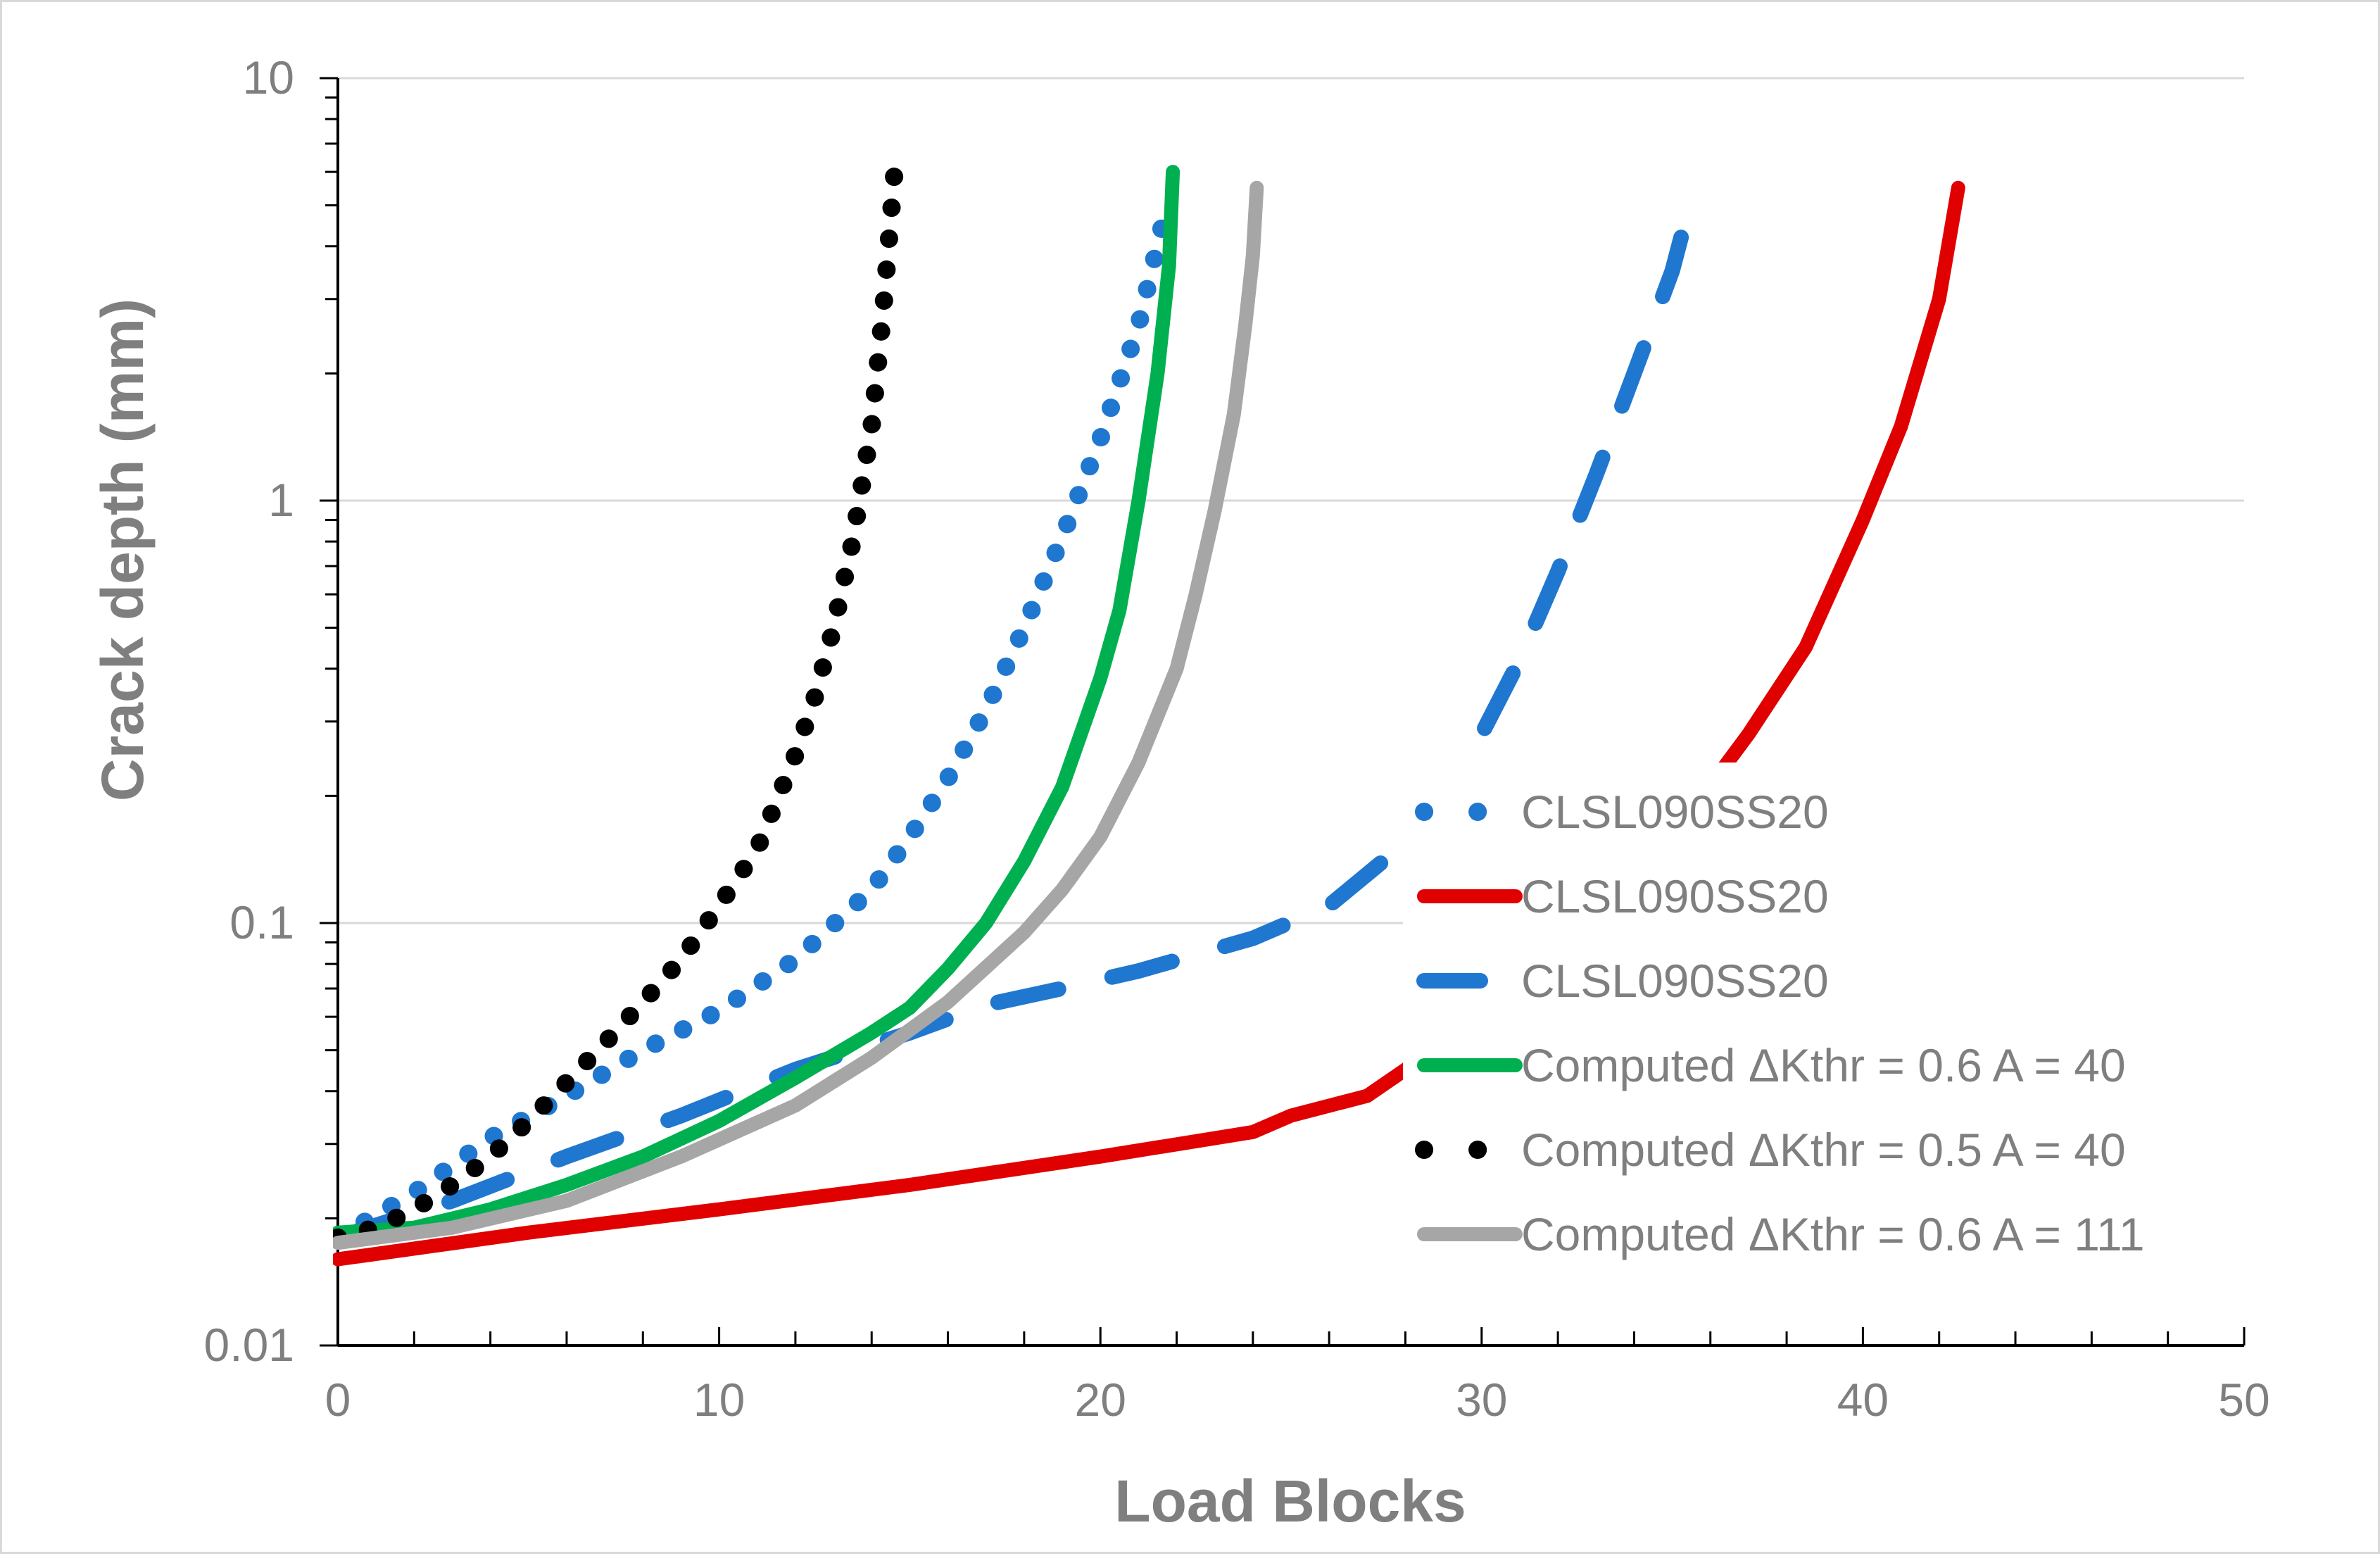 The height and width of the screenshot is (1556, 2380). What do you see at coordinates (1675, 812) in the screenshot?
I see `legend-label-1: CLSL090SS20` at bounding box center [1675, 812].